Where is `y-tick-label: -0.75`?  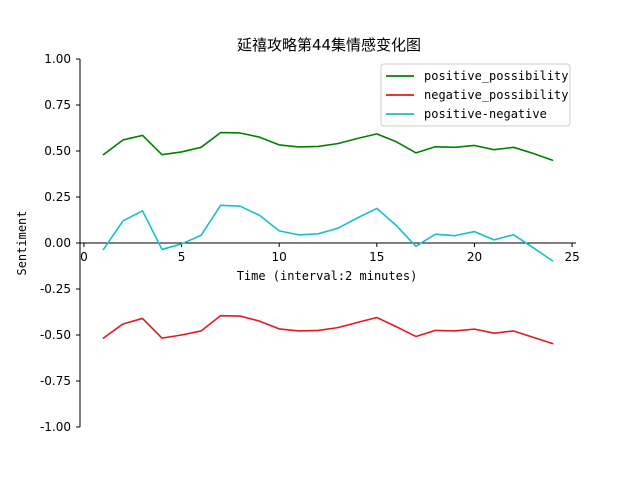
y-tick-label: -0.75 is located at coordinates (55, 381).